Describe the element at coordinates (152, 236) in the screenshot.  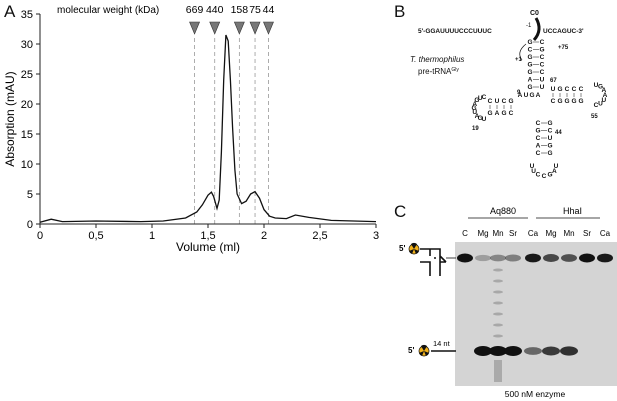
I see `x-tick-label: 1` at that location.